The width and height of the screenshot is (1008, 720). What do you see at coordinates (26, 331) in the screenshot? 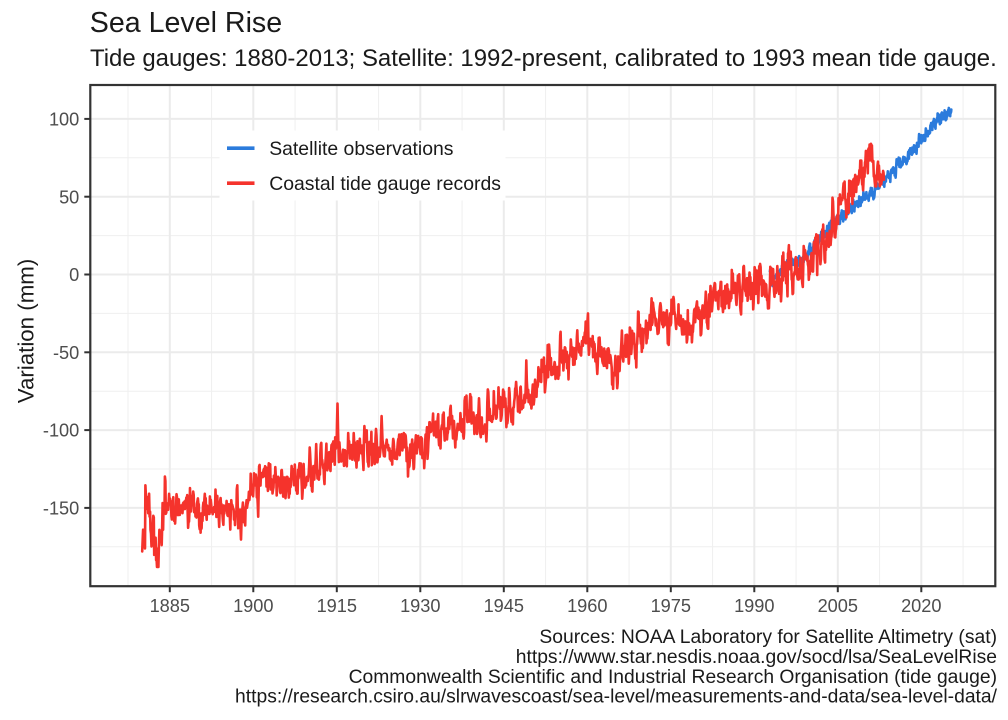
I see `svg-text: Variation (mm)` at bounding box center [26, 331].